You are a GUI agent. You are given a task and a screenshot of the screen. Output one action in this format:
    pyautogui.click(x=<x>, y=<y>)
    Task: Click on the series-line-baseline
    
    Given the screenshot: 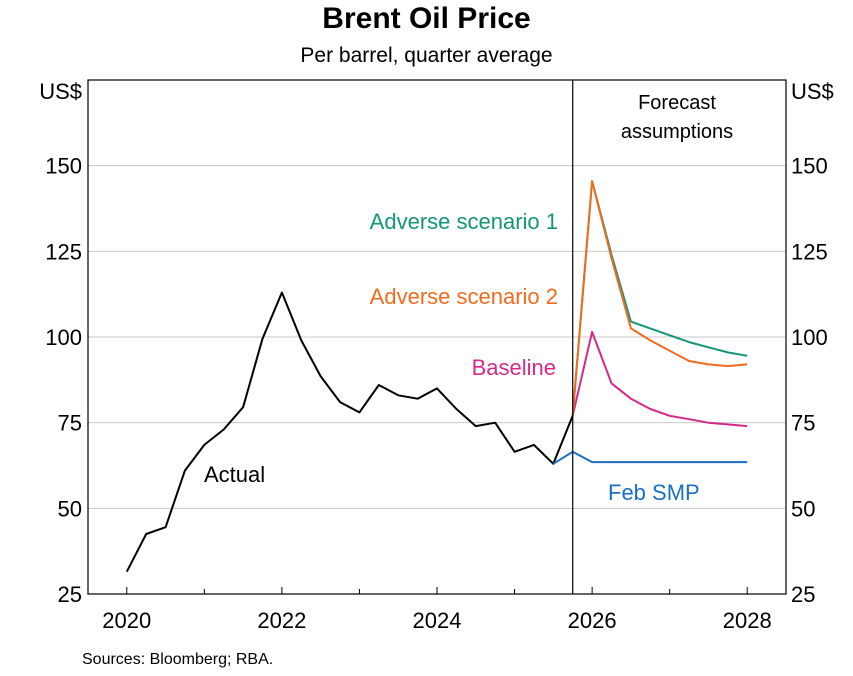 What is the action you would take?
    pyautogui.click(x=659, y=379)
    